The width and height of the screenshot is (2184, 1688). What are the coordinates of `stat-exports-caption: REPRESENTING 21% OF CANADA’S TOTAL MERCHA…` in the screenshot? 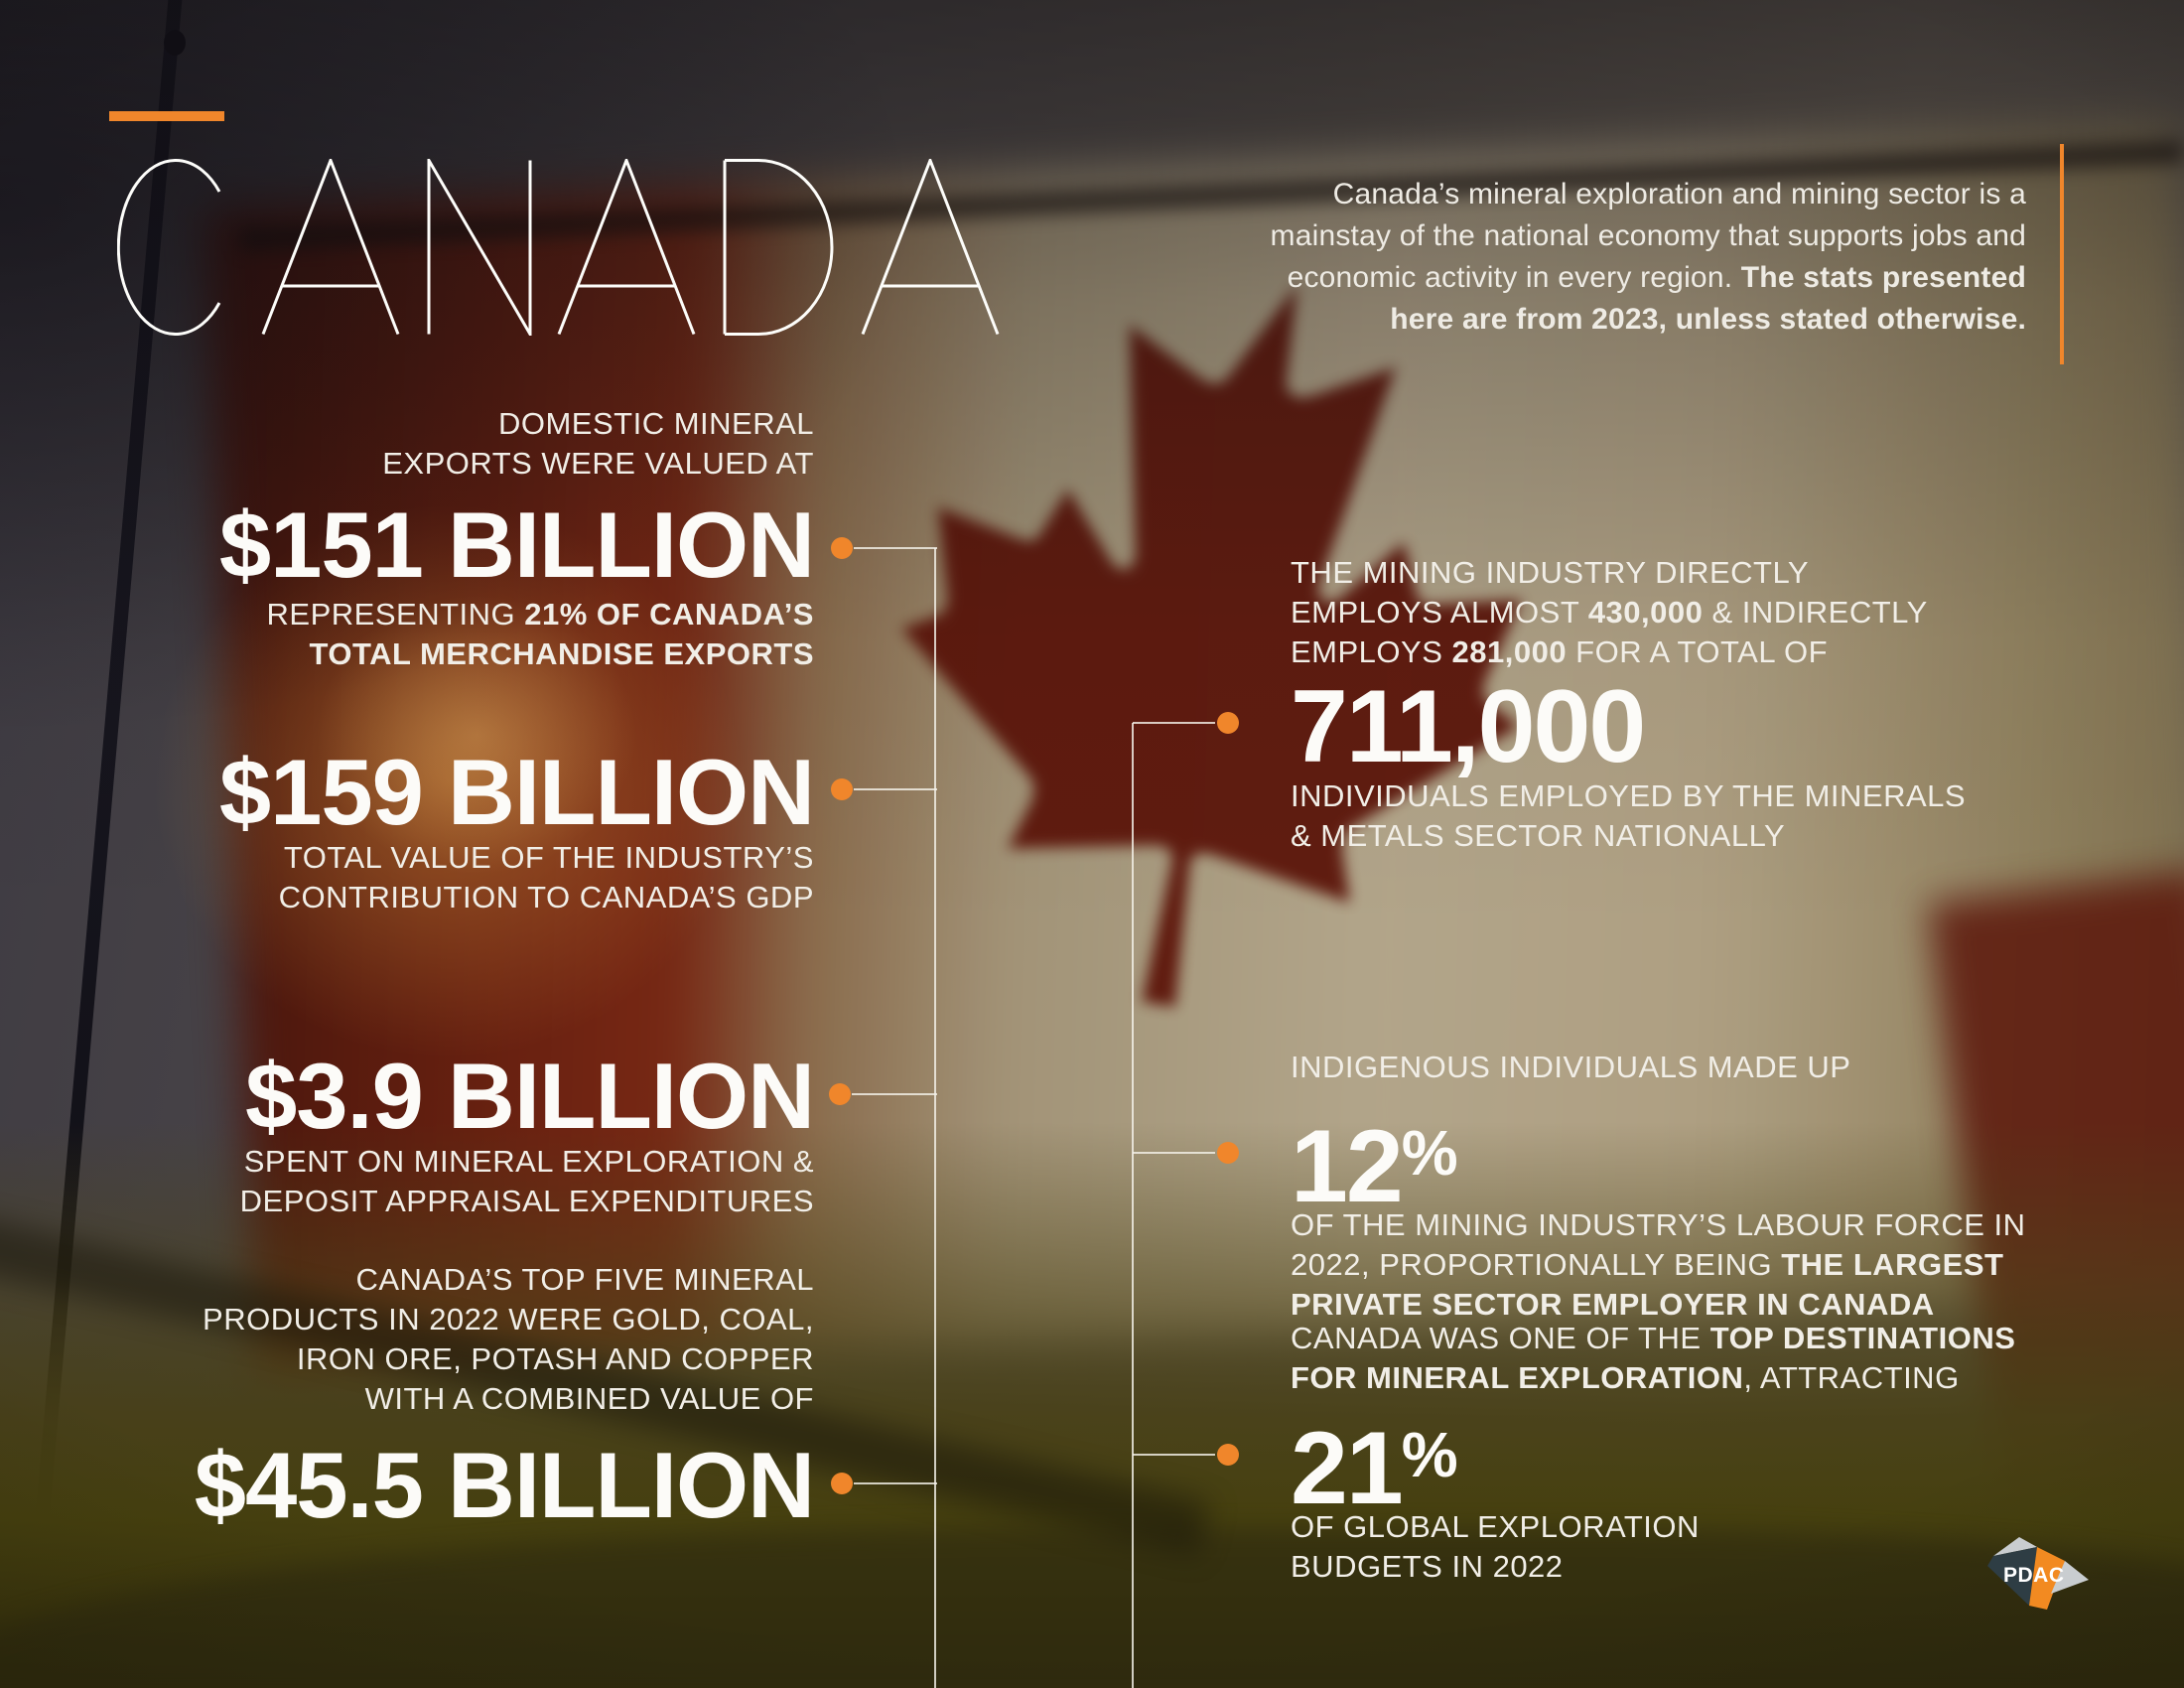 It's located at (540, 634).